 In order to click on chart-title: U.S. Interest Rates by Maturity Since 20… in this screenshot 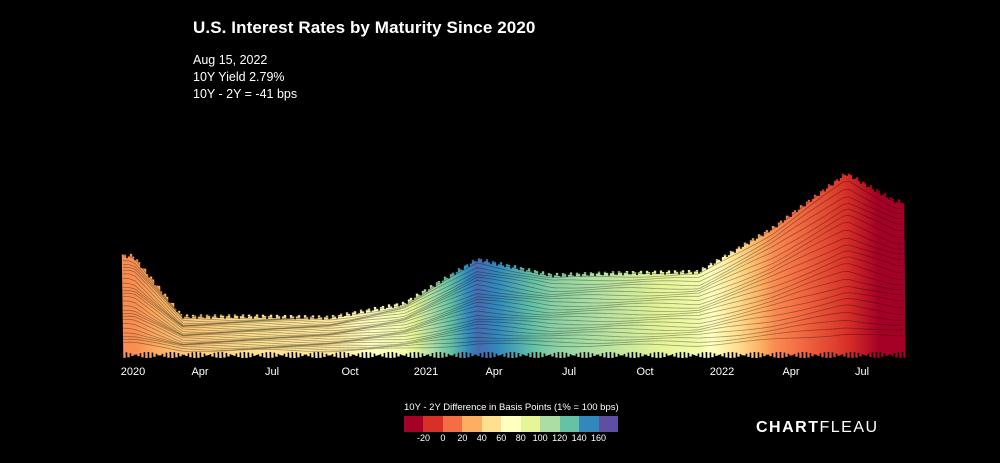, I will do `click(364, 27)`.